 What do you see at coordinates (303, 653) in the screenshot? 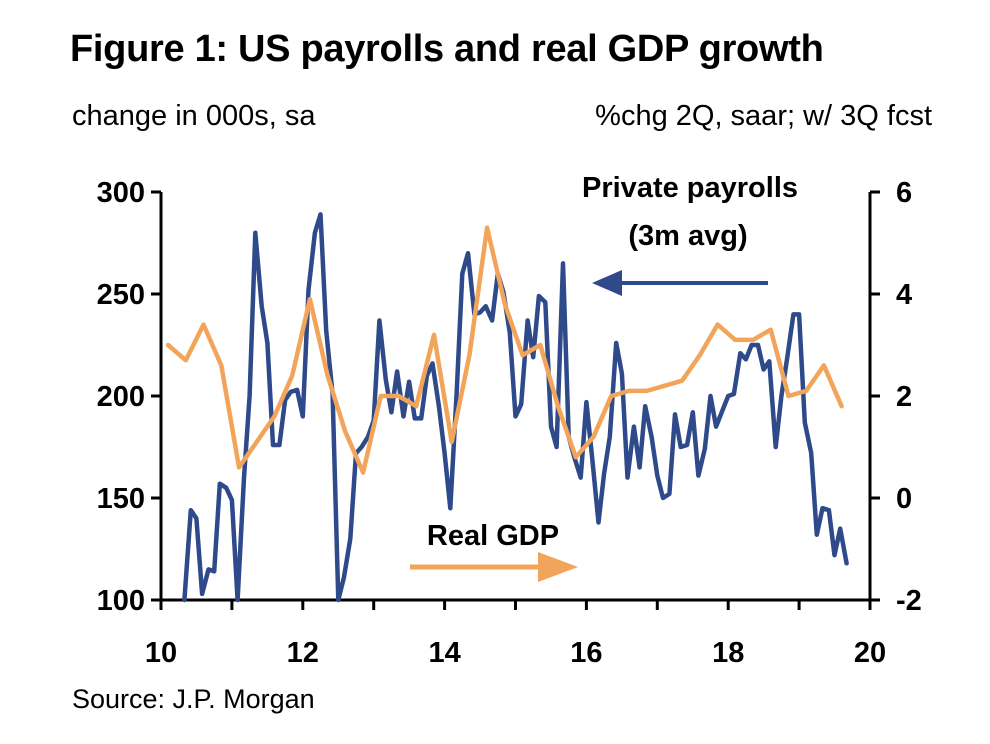
I see `x-tick-label: 12` at bounding box center [303, 653].